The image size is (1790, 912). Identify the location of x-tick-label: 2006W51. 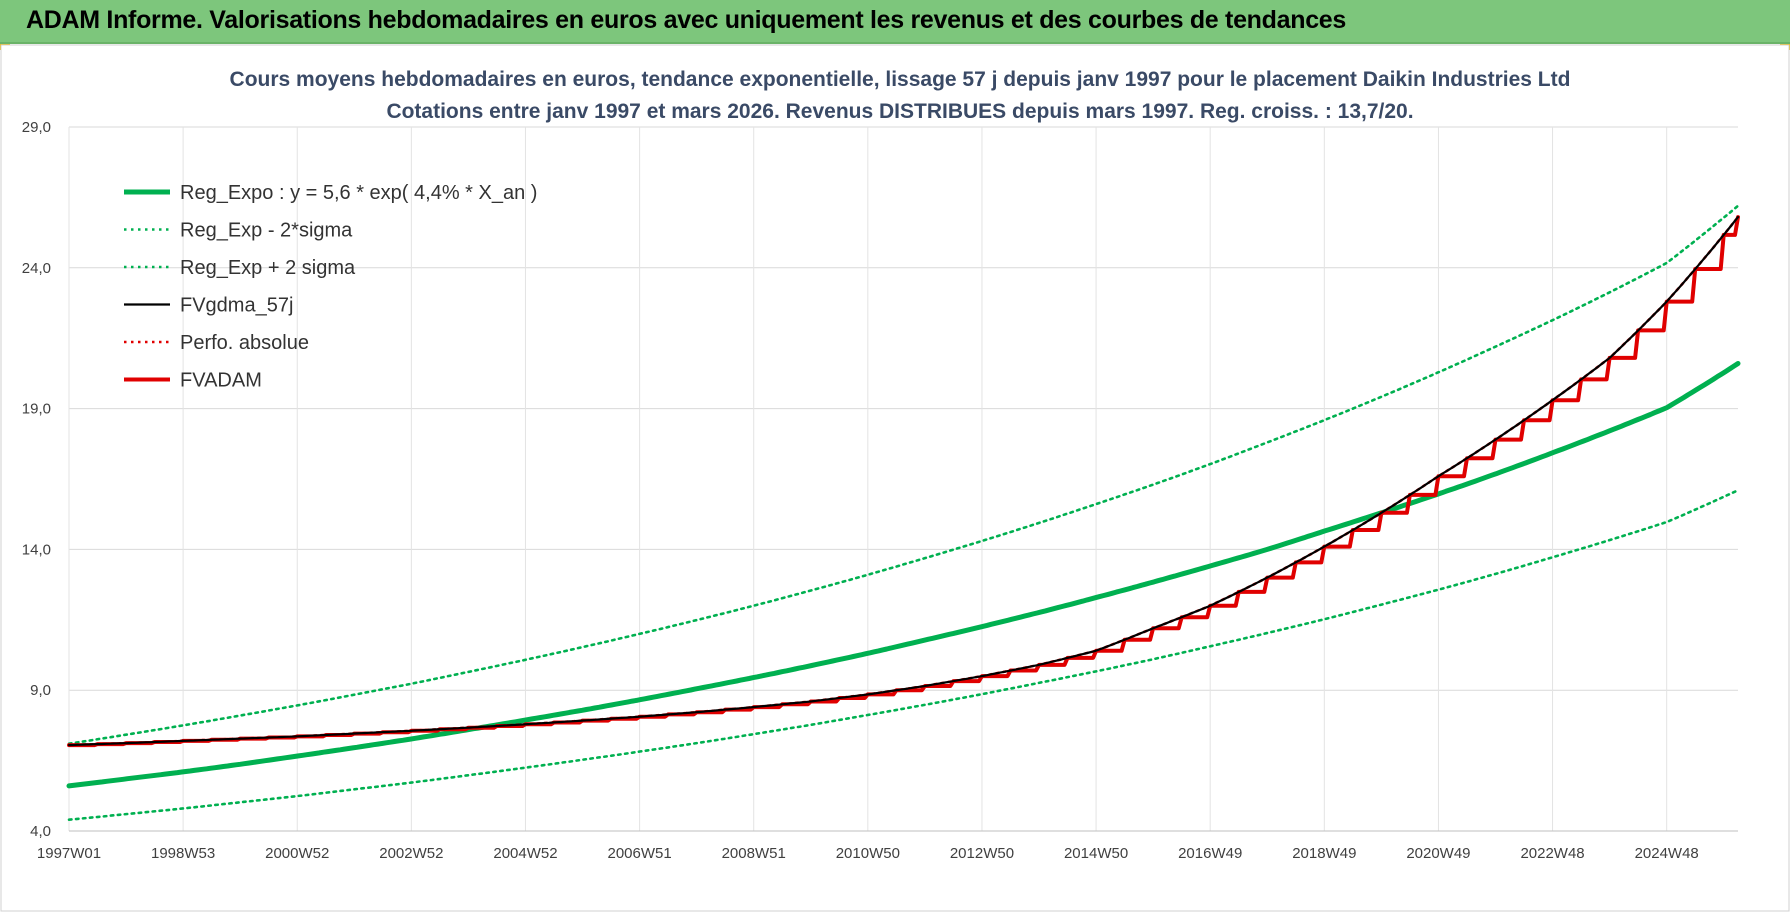
(639, 853).